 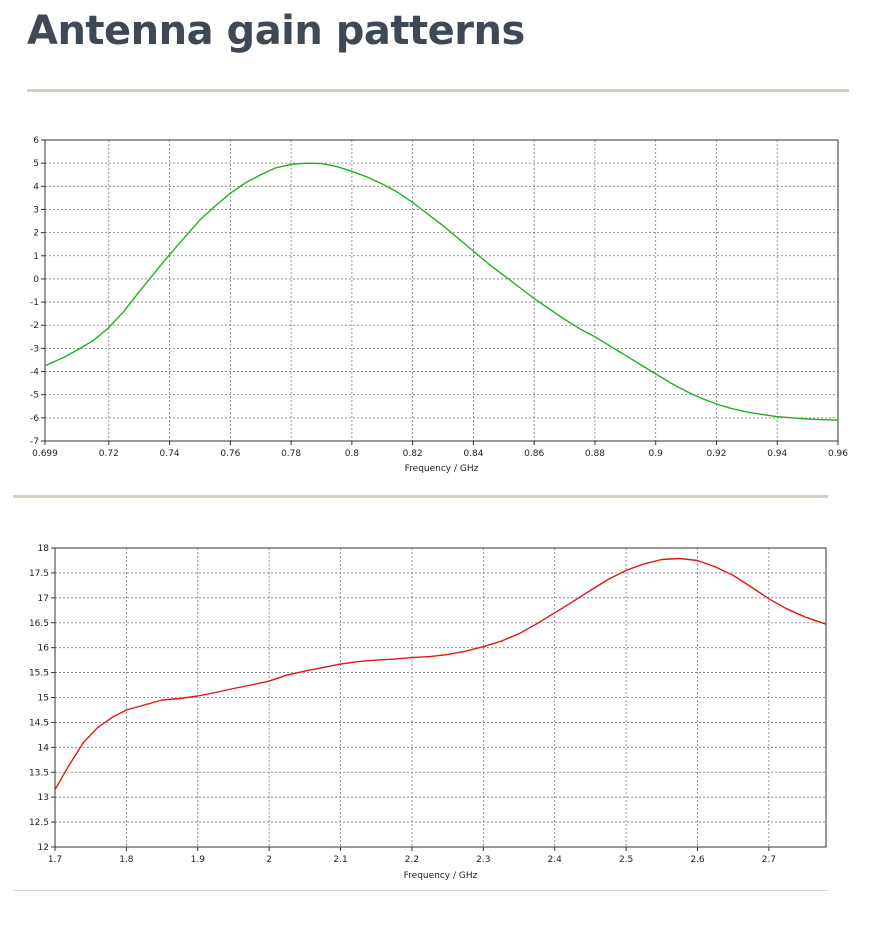 What do you see at coordinates (483, 860) in the screenshot?
I see `x-tick-label: 2.3` at bounding box center [483, 860].